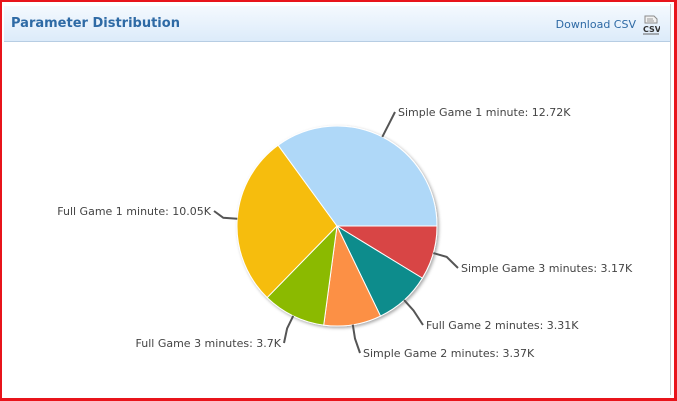 The image size is (677, 401). What do you see at coordinates (134, 211) in the screenshot?
I see `slice-label: Full Game 1 minute: 10.05K` at bounding box center [134, 211].